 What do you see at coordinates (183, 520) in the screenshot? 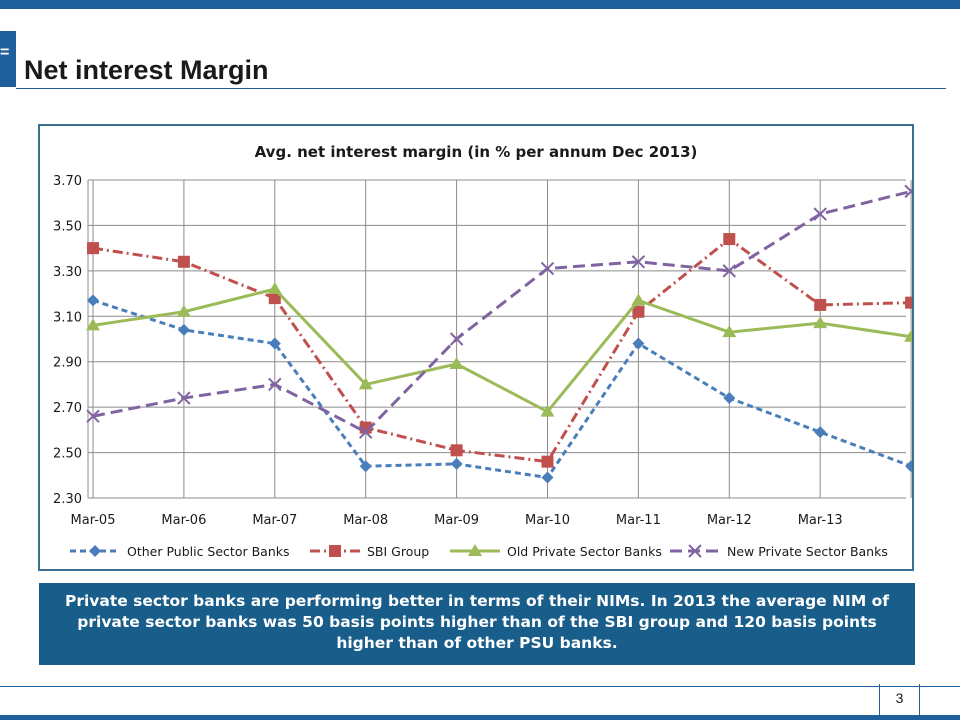
I see `x-tick-label: Mar-06` at bounding box center [183, 520].